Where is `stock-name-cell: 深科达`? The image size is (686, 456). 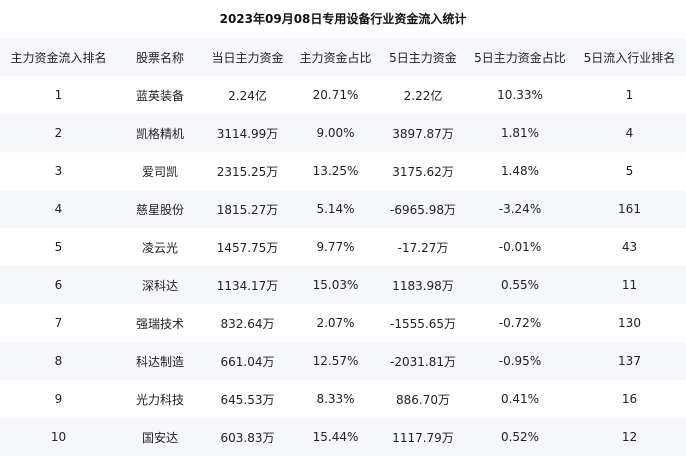 stock-name-cell: 深科达 is located at coordinates (160, 285).